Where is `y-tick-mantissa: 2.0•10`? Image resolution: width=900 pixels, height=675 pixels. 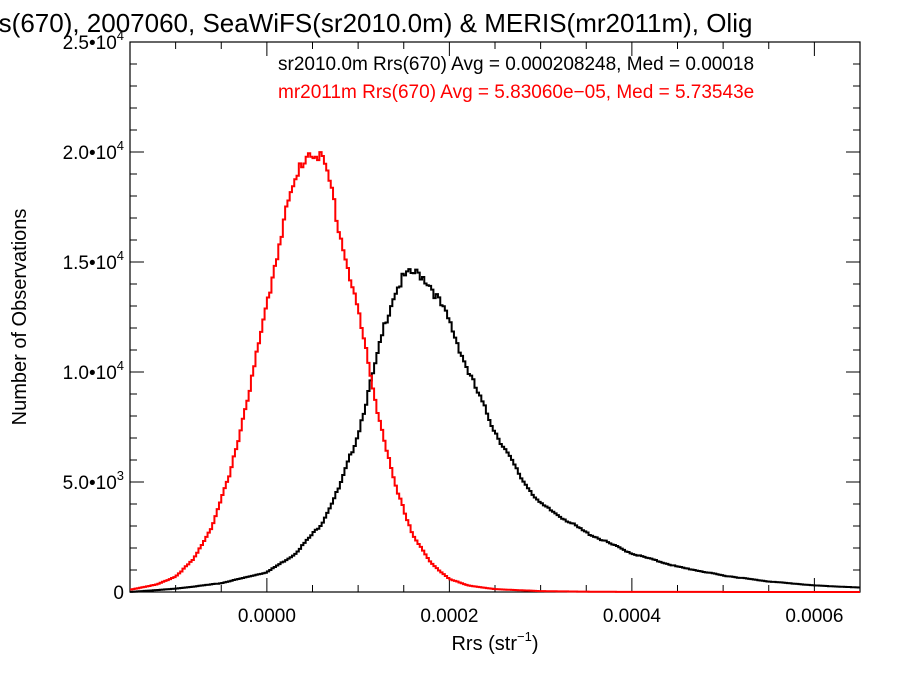
y-tick-mantissa: 2.0•10 is located at coordinates (90, 153).